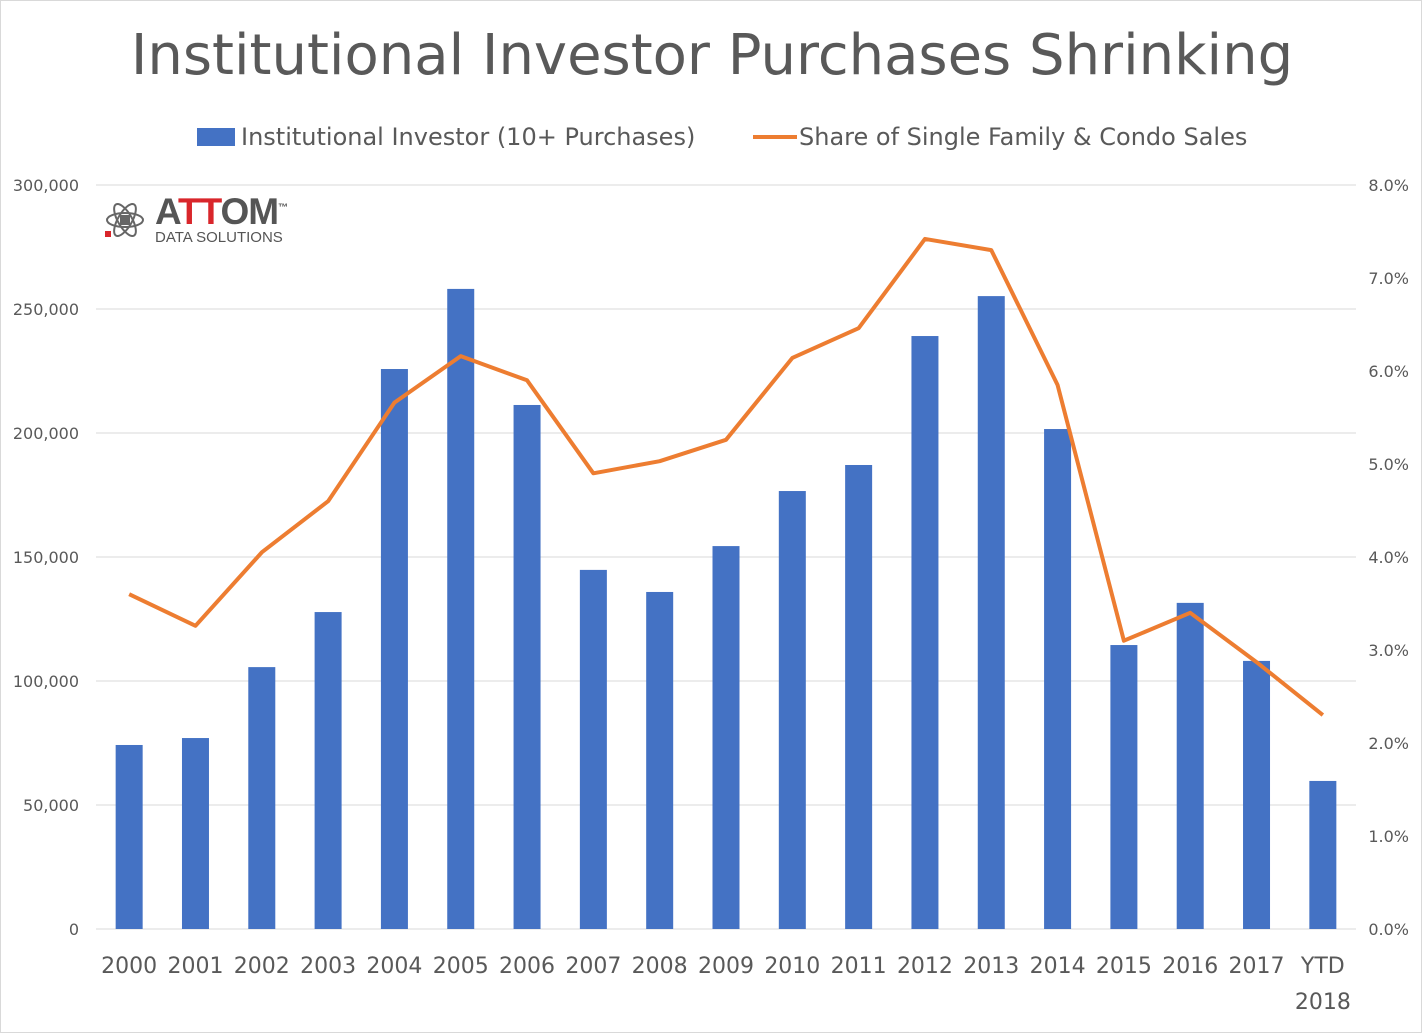 The height and width of the screenshot is (1033, 1422). What do you see at coordinates (1322, 984) in the screenshot?
I see `x-tick-label: YTD 2018` at bounding box center [1322, 984].